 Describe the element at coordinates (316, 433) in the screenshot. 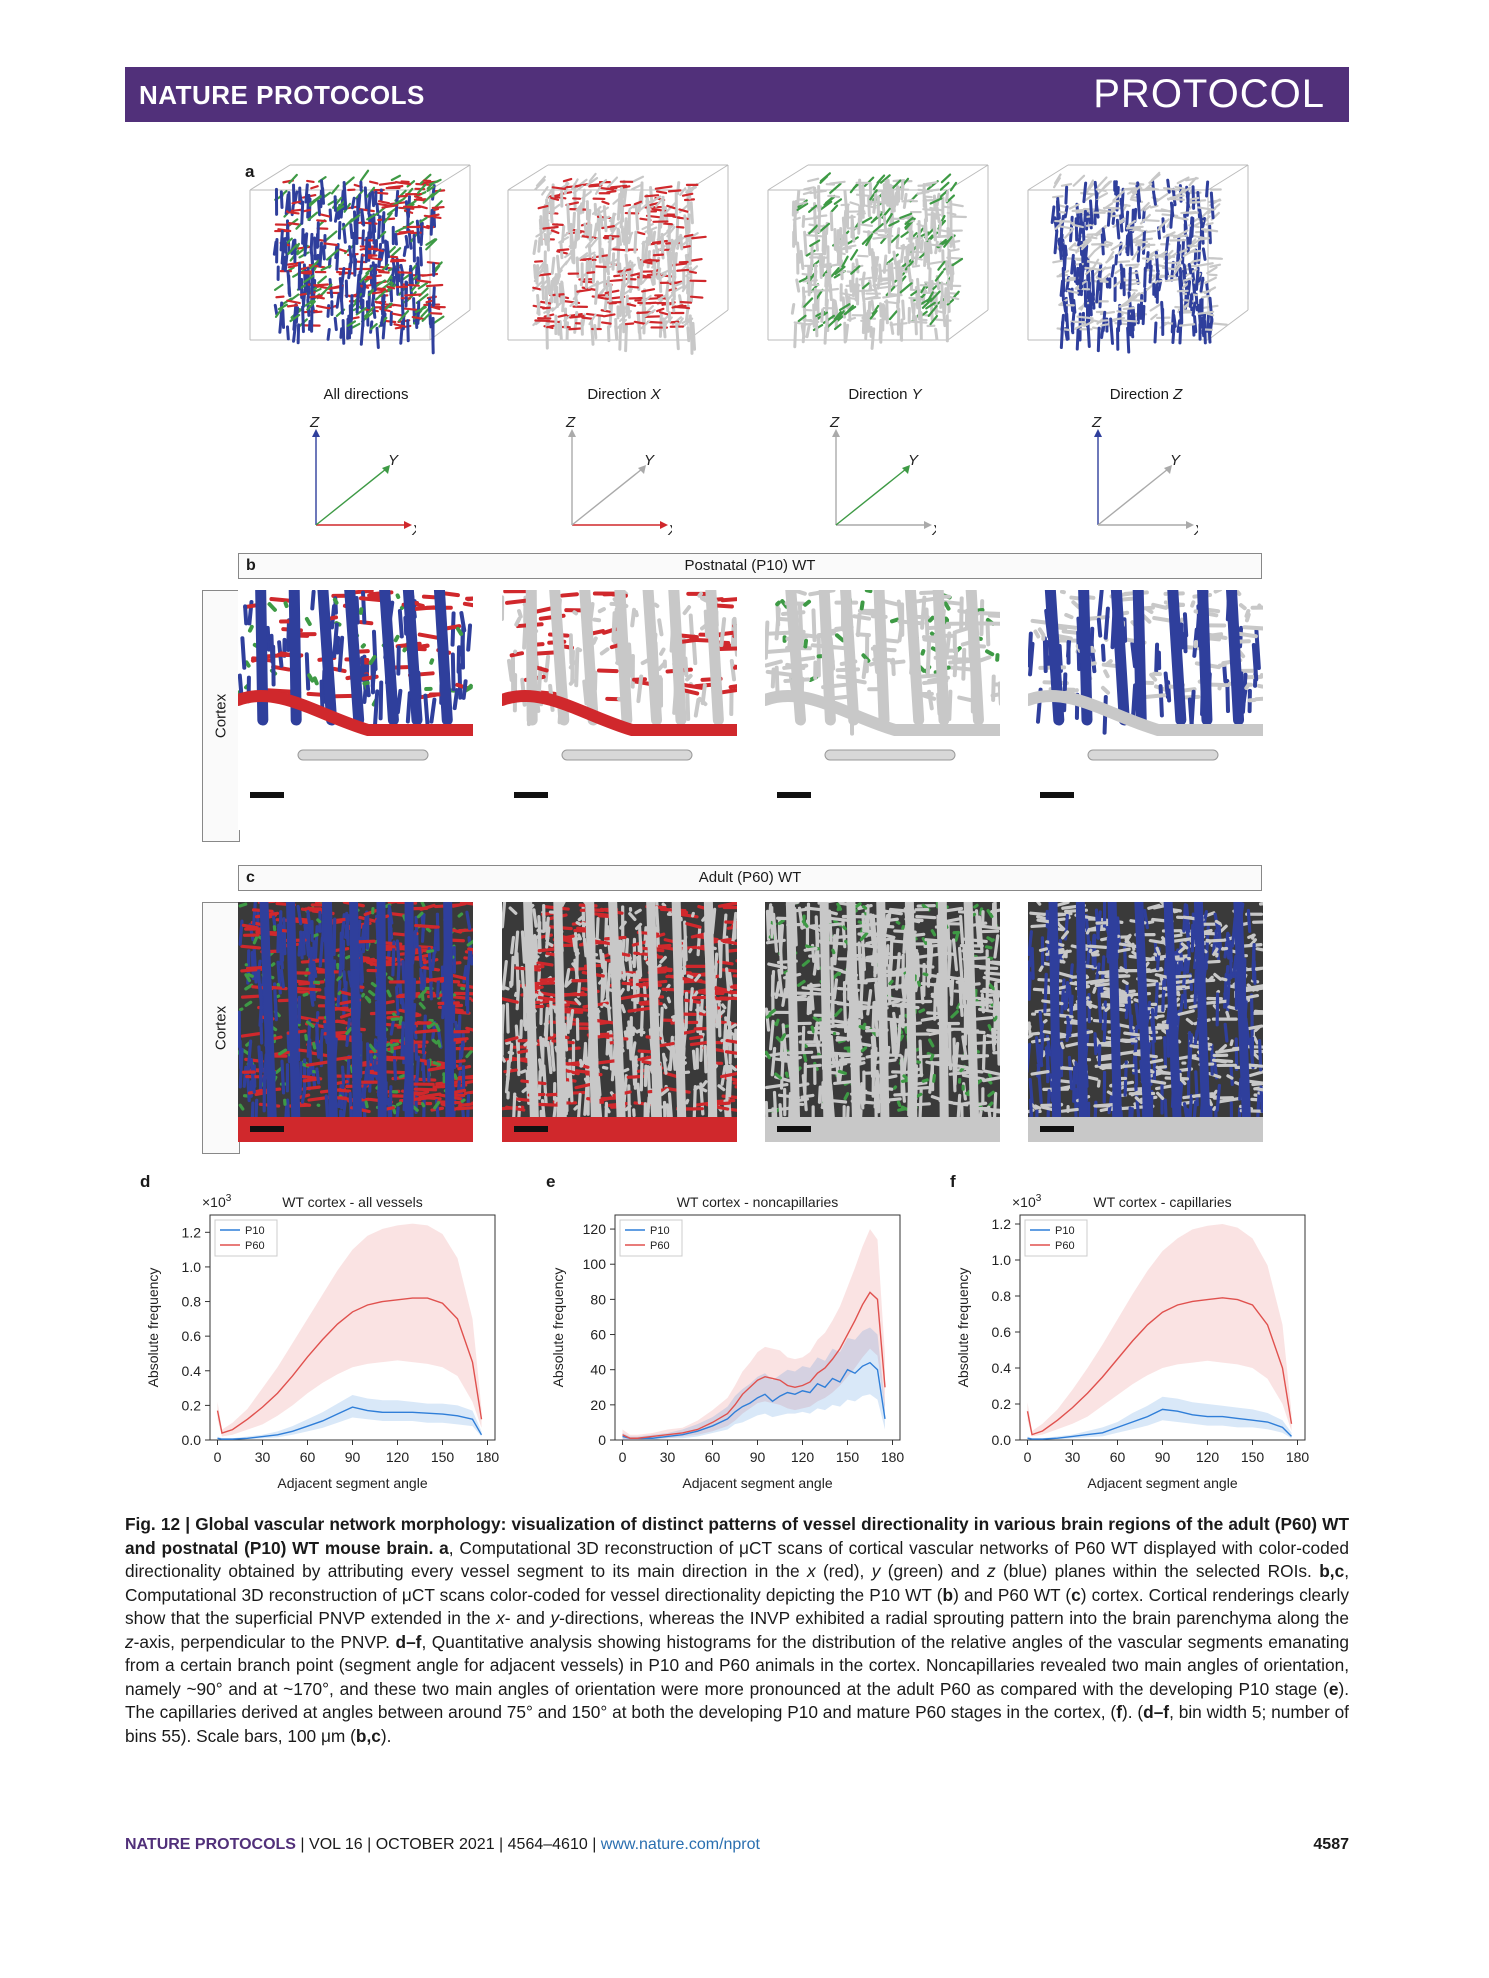

I see `z-arrow-head` at that location.